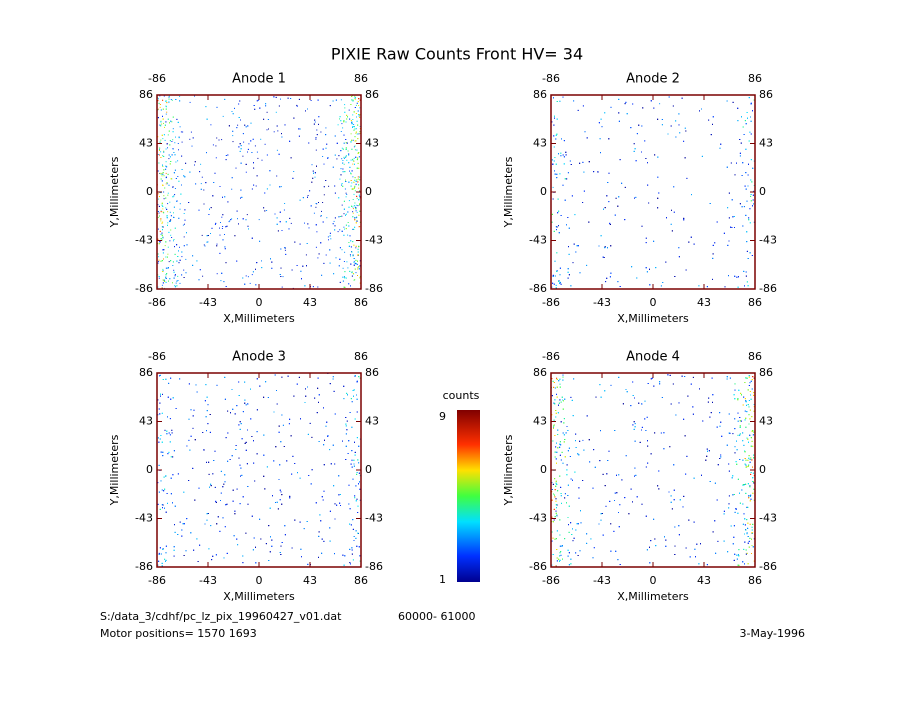 This screenshot has width=913, height=705. I want to click on x-tick-label: -86, so click(551, 302).